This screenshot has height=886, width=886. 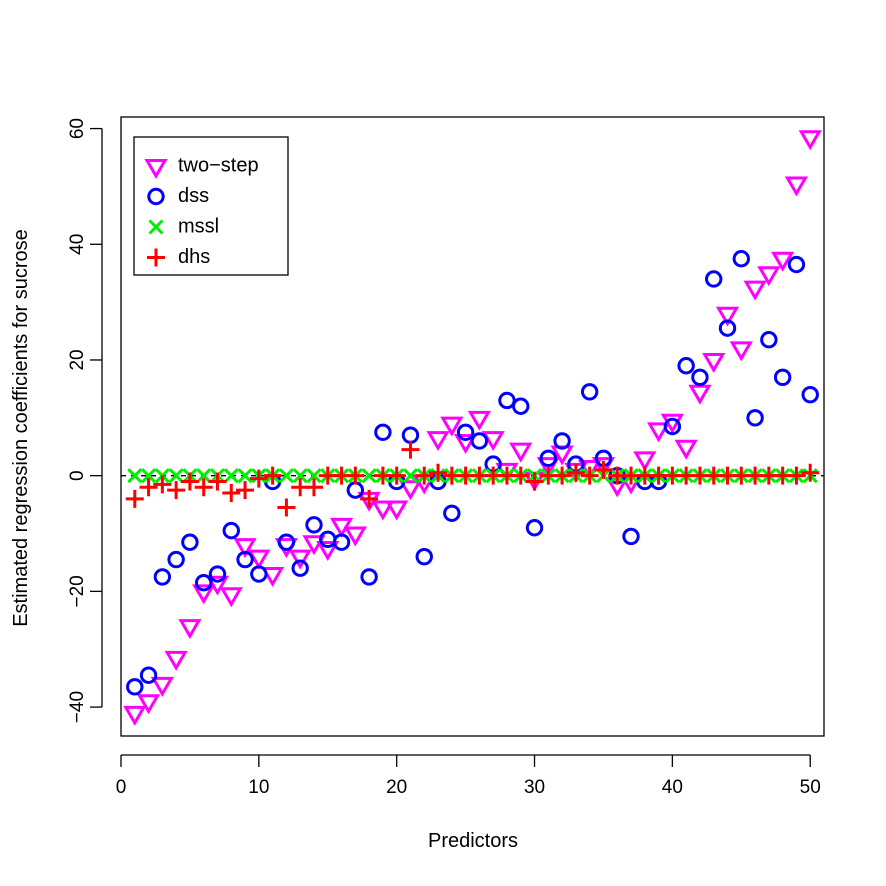 What do you see at coordinates (810, 787) in the screenshot?
I see `x-tick-label: 50` at bounding box center [810, 787].